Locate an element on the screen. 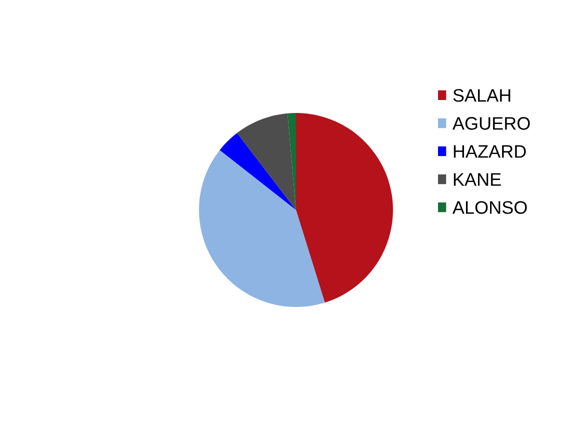  legend-label: ALONSO is located at coordinates (489, 207).